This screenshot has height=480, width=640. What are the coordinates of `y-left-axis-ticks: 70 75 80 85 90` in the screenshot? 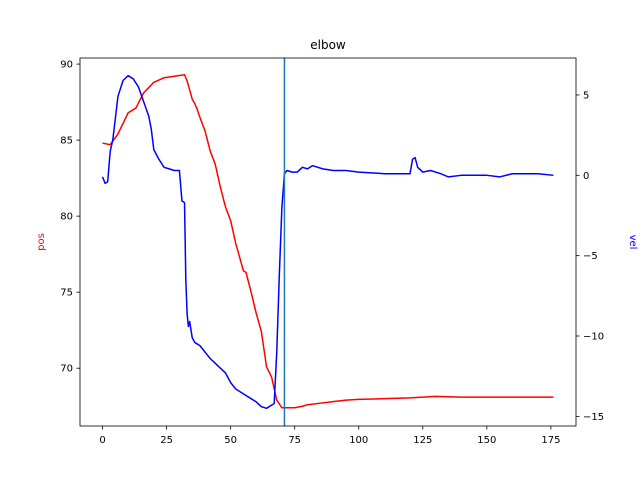 It's located at (70, 217).